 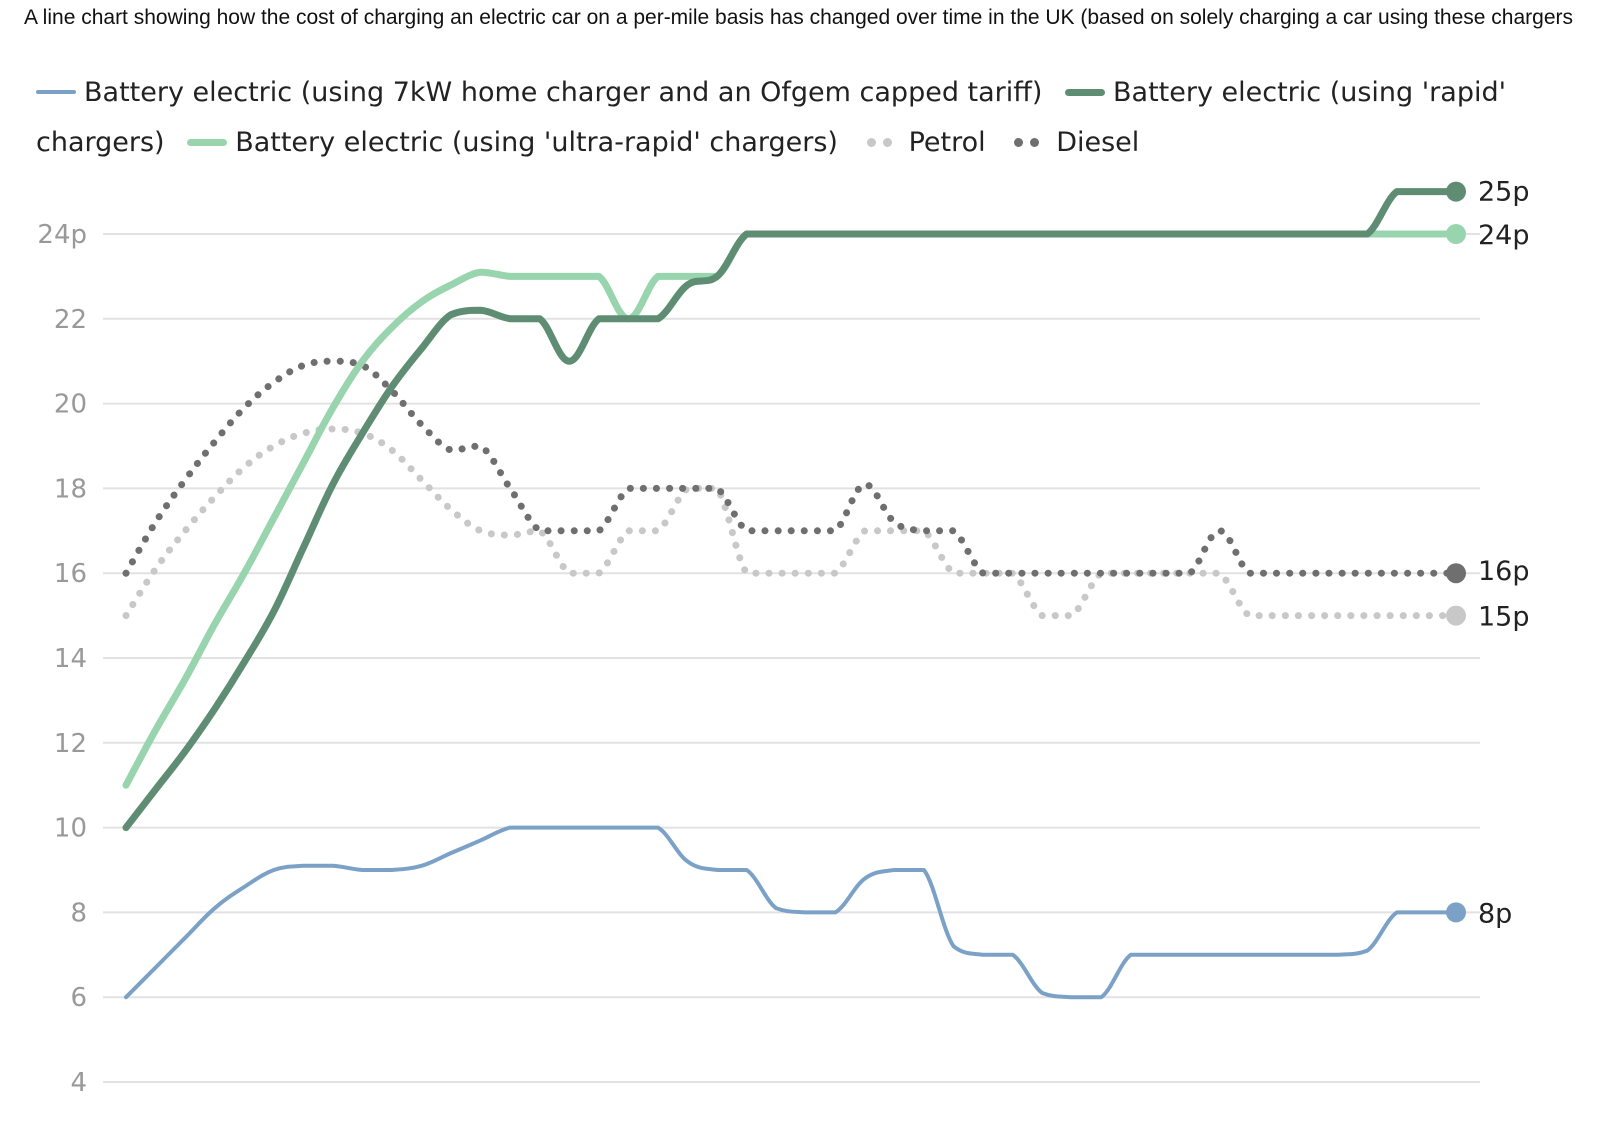 I want to click on y-tick-label: 4, so click(x=78, y=1083).